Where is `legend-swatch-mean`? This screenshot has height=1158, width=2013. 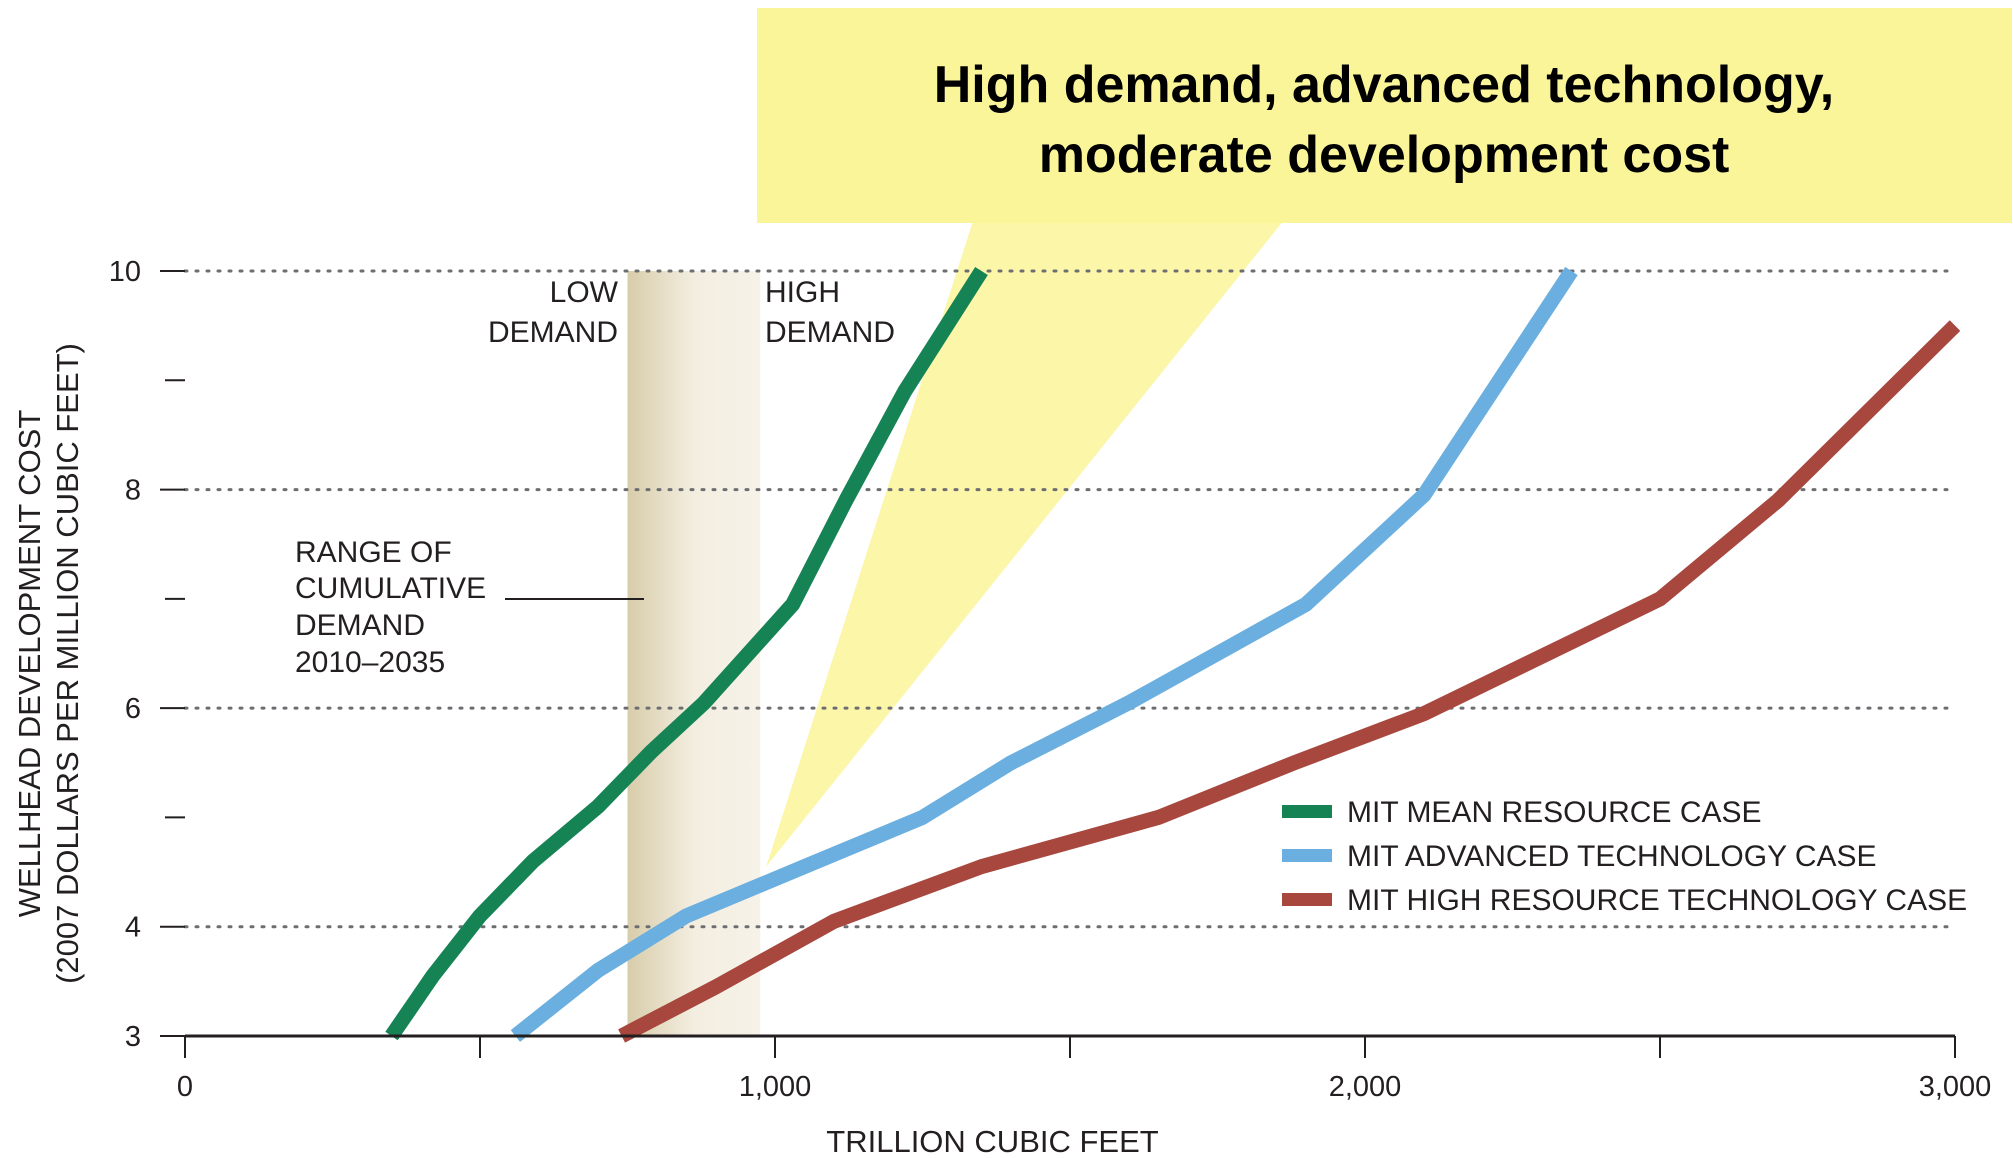 legend-swatch-mean is located at coordinates (1307, 811).